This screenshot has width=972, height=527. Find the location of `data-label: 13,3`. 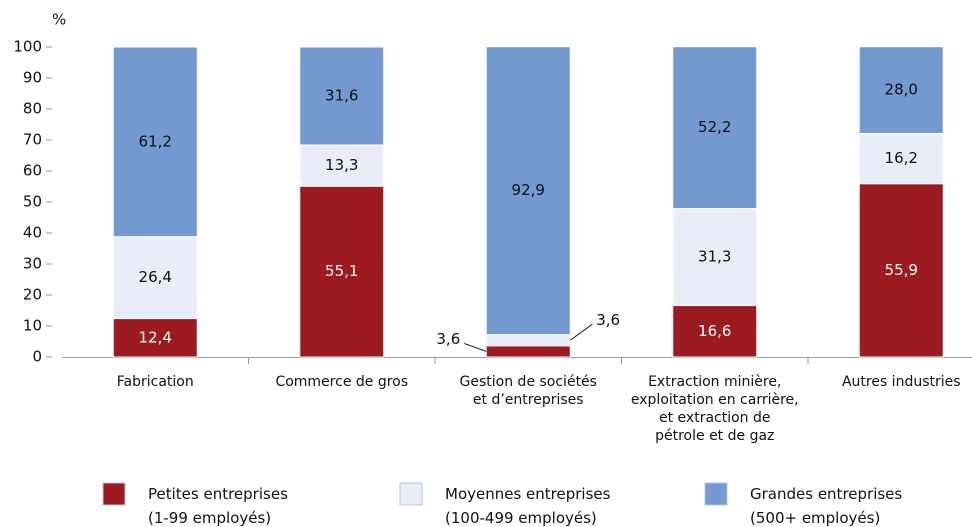

data-label: 13,3 is located at coordinates (341, 165).